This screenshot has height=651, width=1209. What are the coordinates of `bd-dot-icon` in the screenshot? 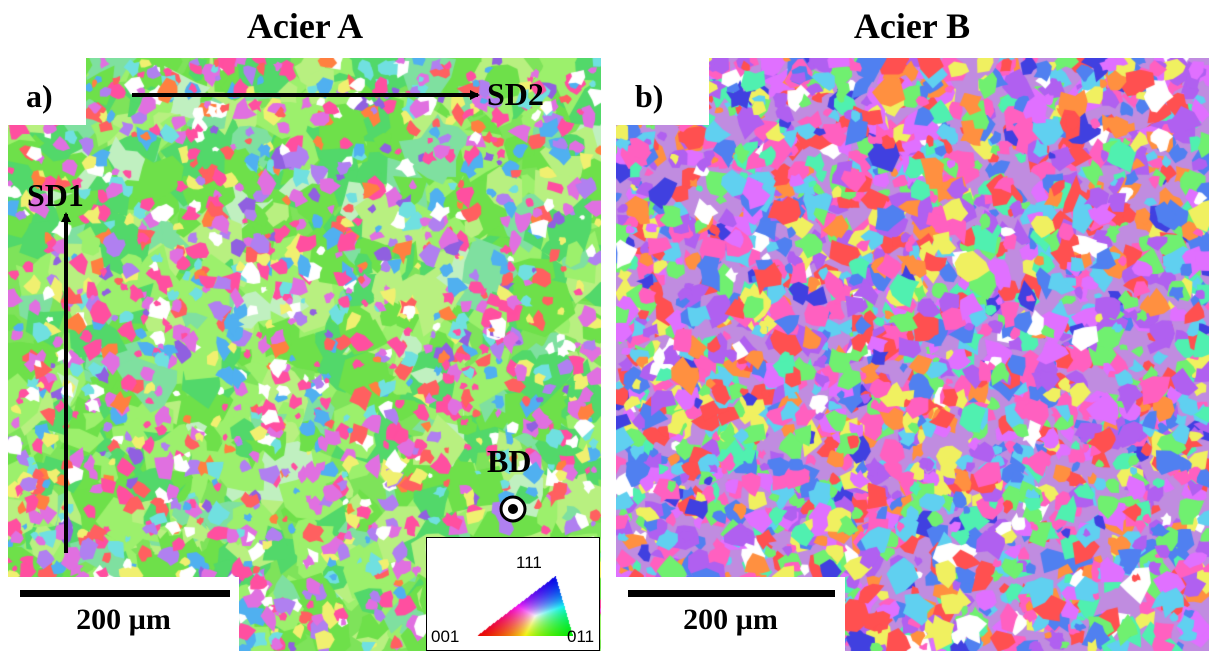 It's located at (513, 509).